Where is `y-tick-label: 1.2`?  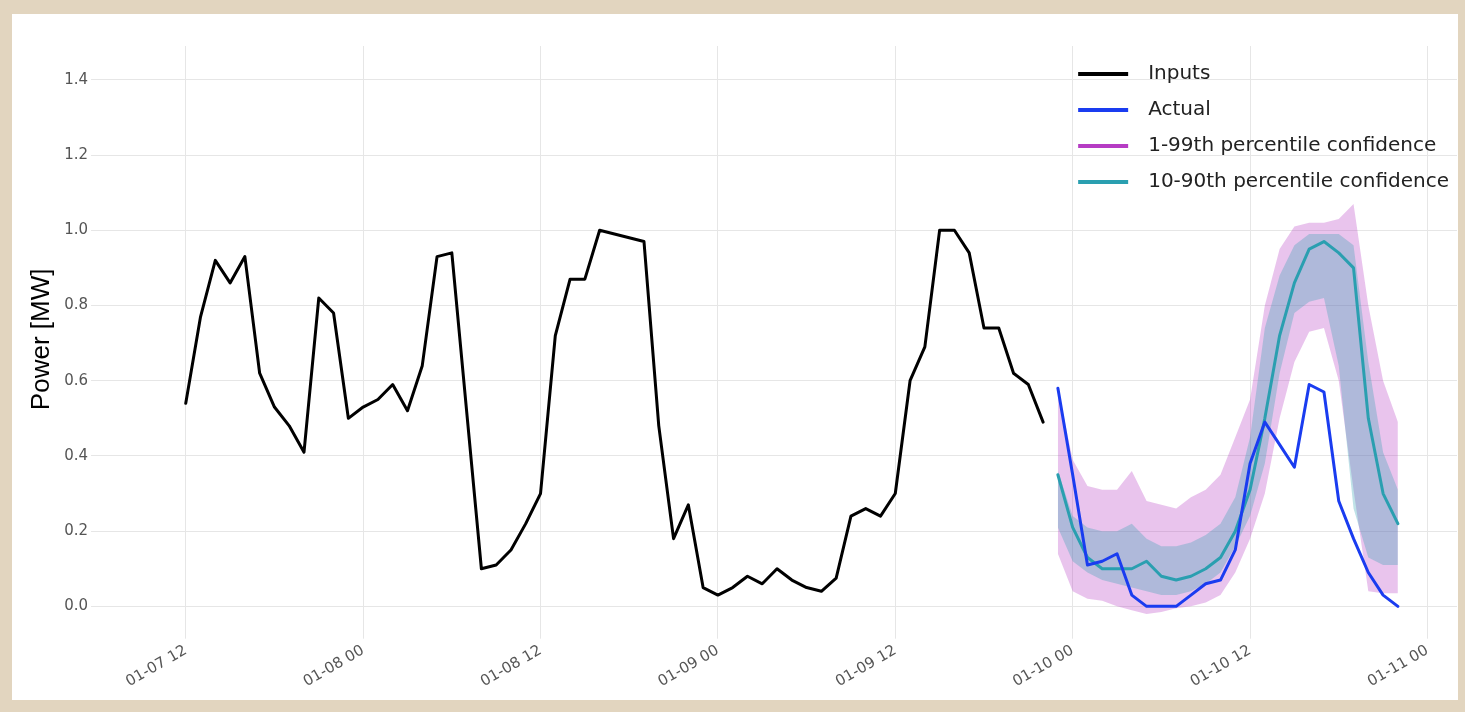 y-tick-label: 1.2 is located at coordinates (76, 153).